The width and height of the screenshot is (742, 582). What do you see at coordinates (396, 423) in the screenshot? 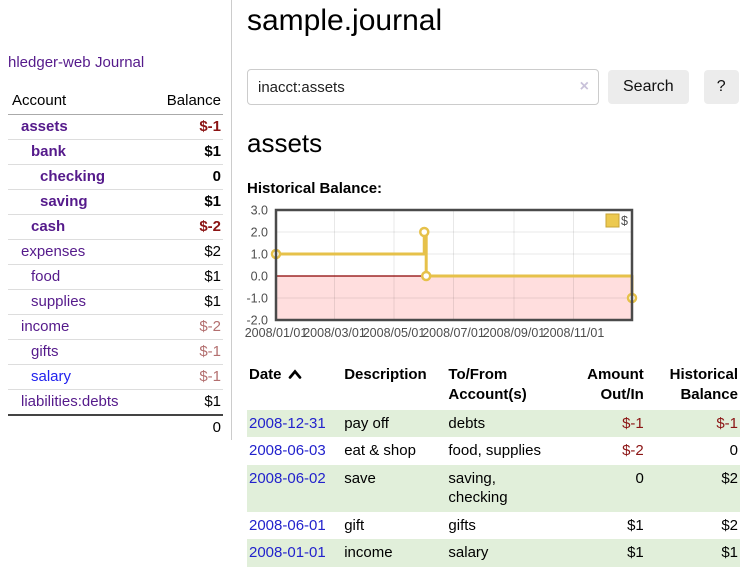
I see `transaction-description: pay off` at bounding box center [396, 423].